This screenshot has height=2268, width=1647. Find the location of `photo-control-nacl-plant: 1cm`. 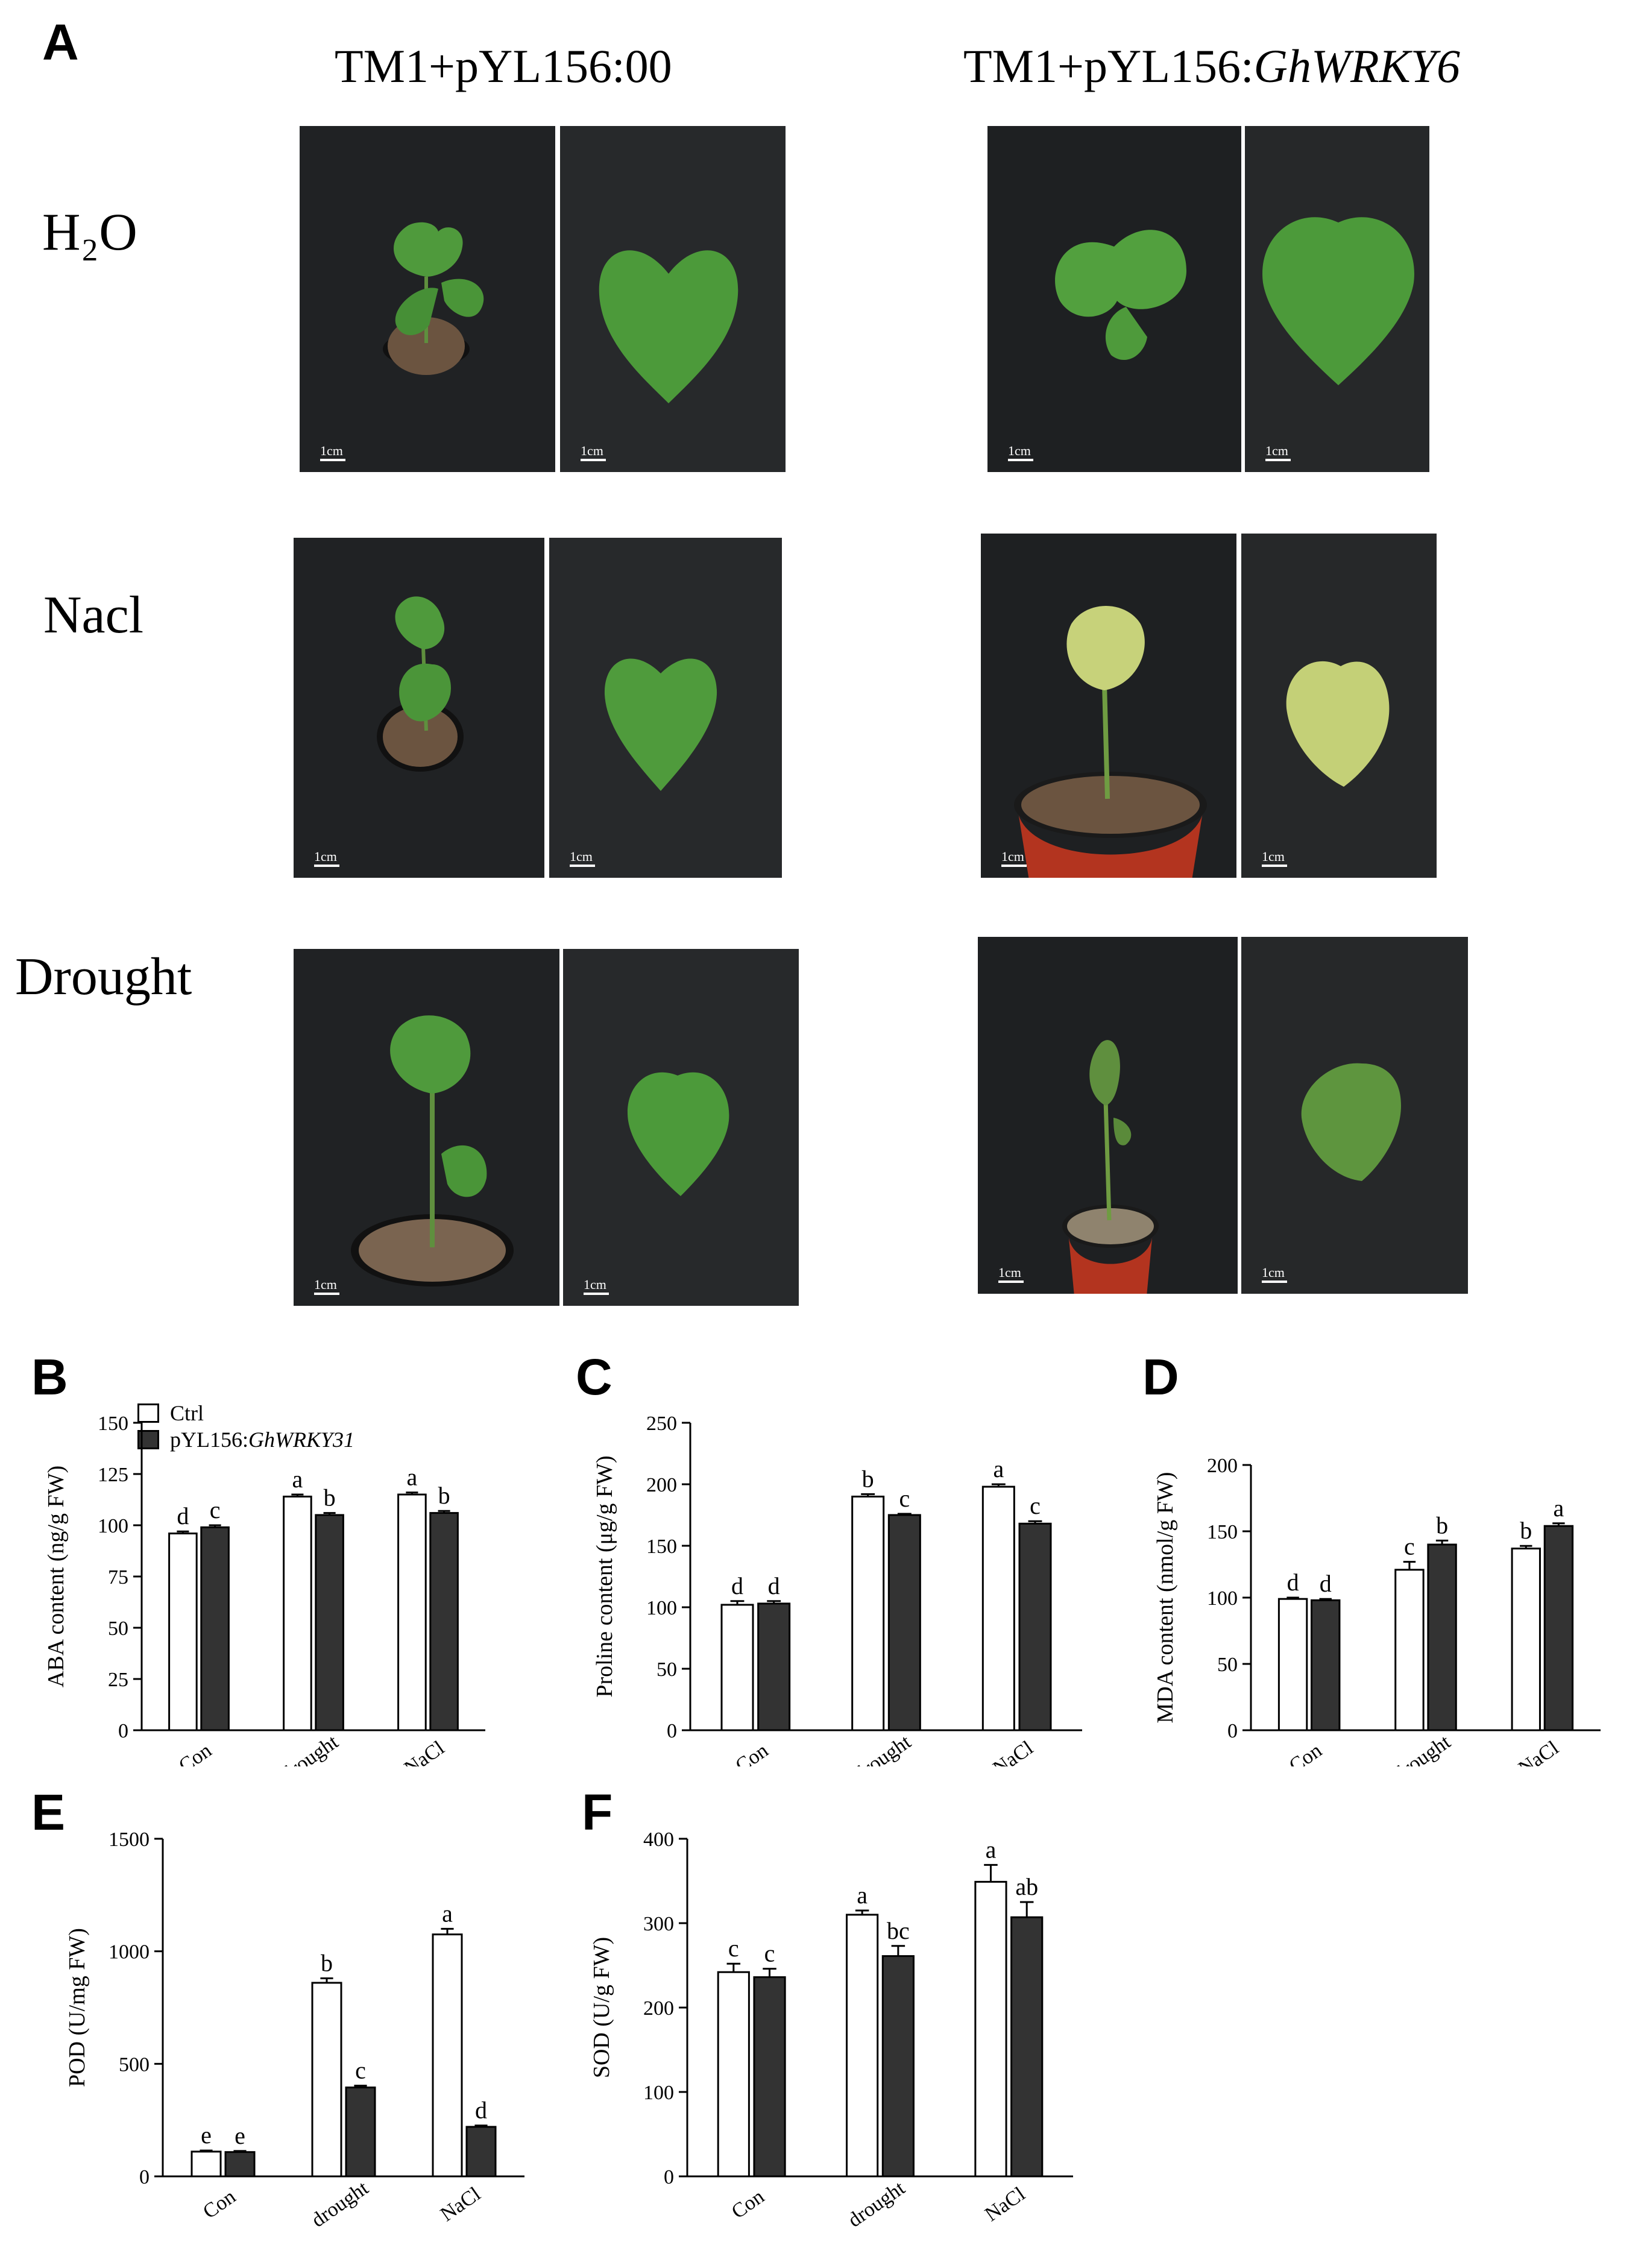

photo-control-nacl-plant: 1cm is located at coordinates (419, 708).